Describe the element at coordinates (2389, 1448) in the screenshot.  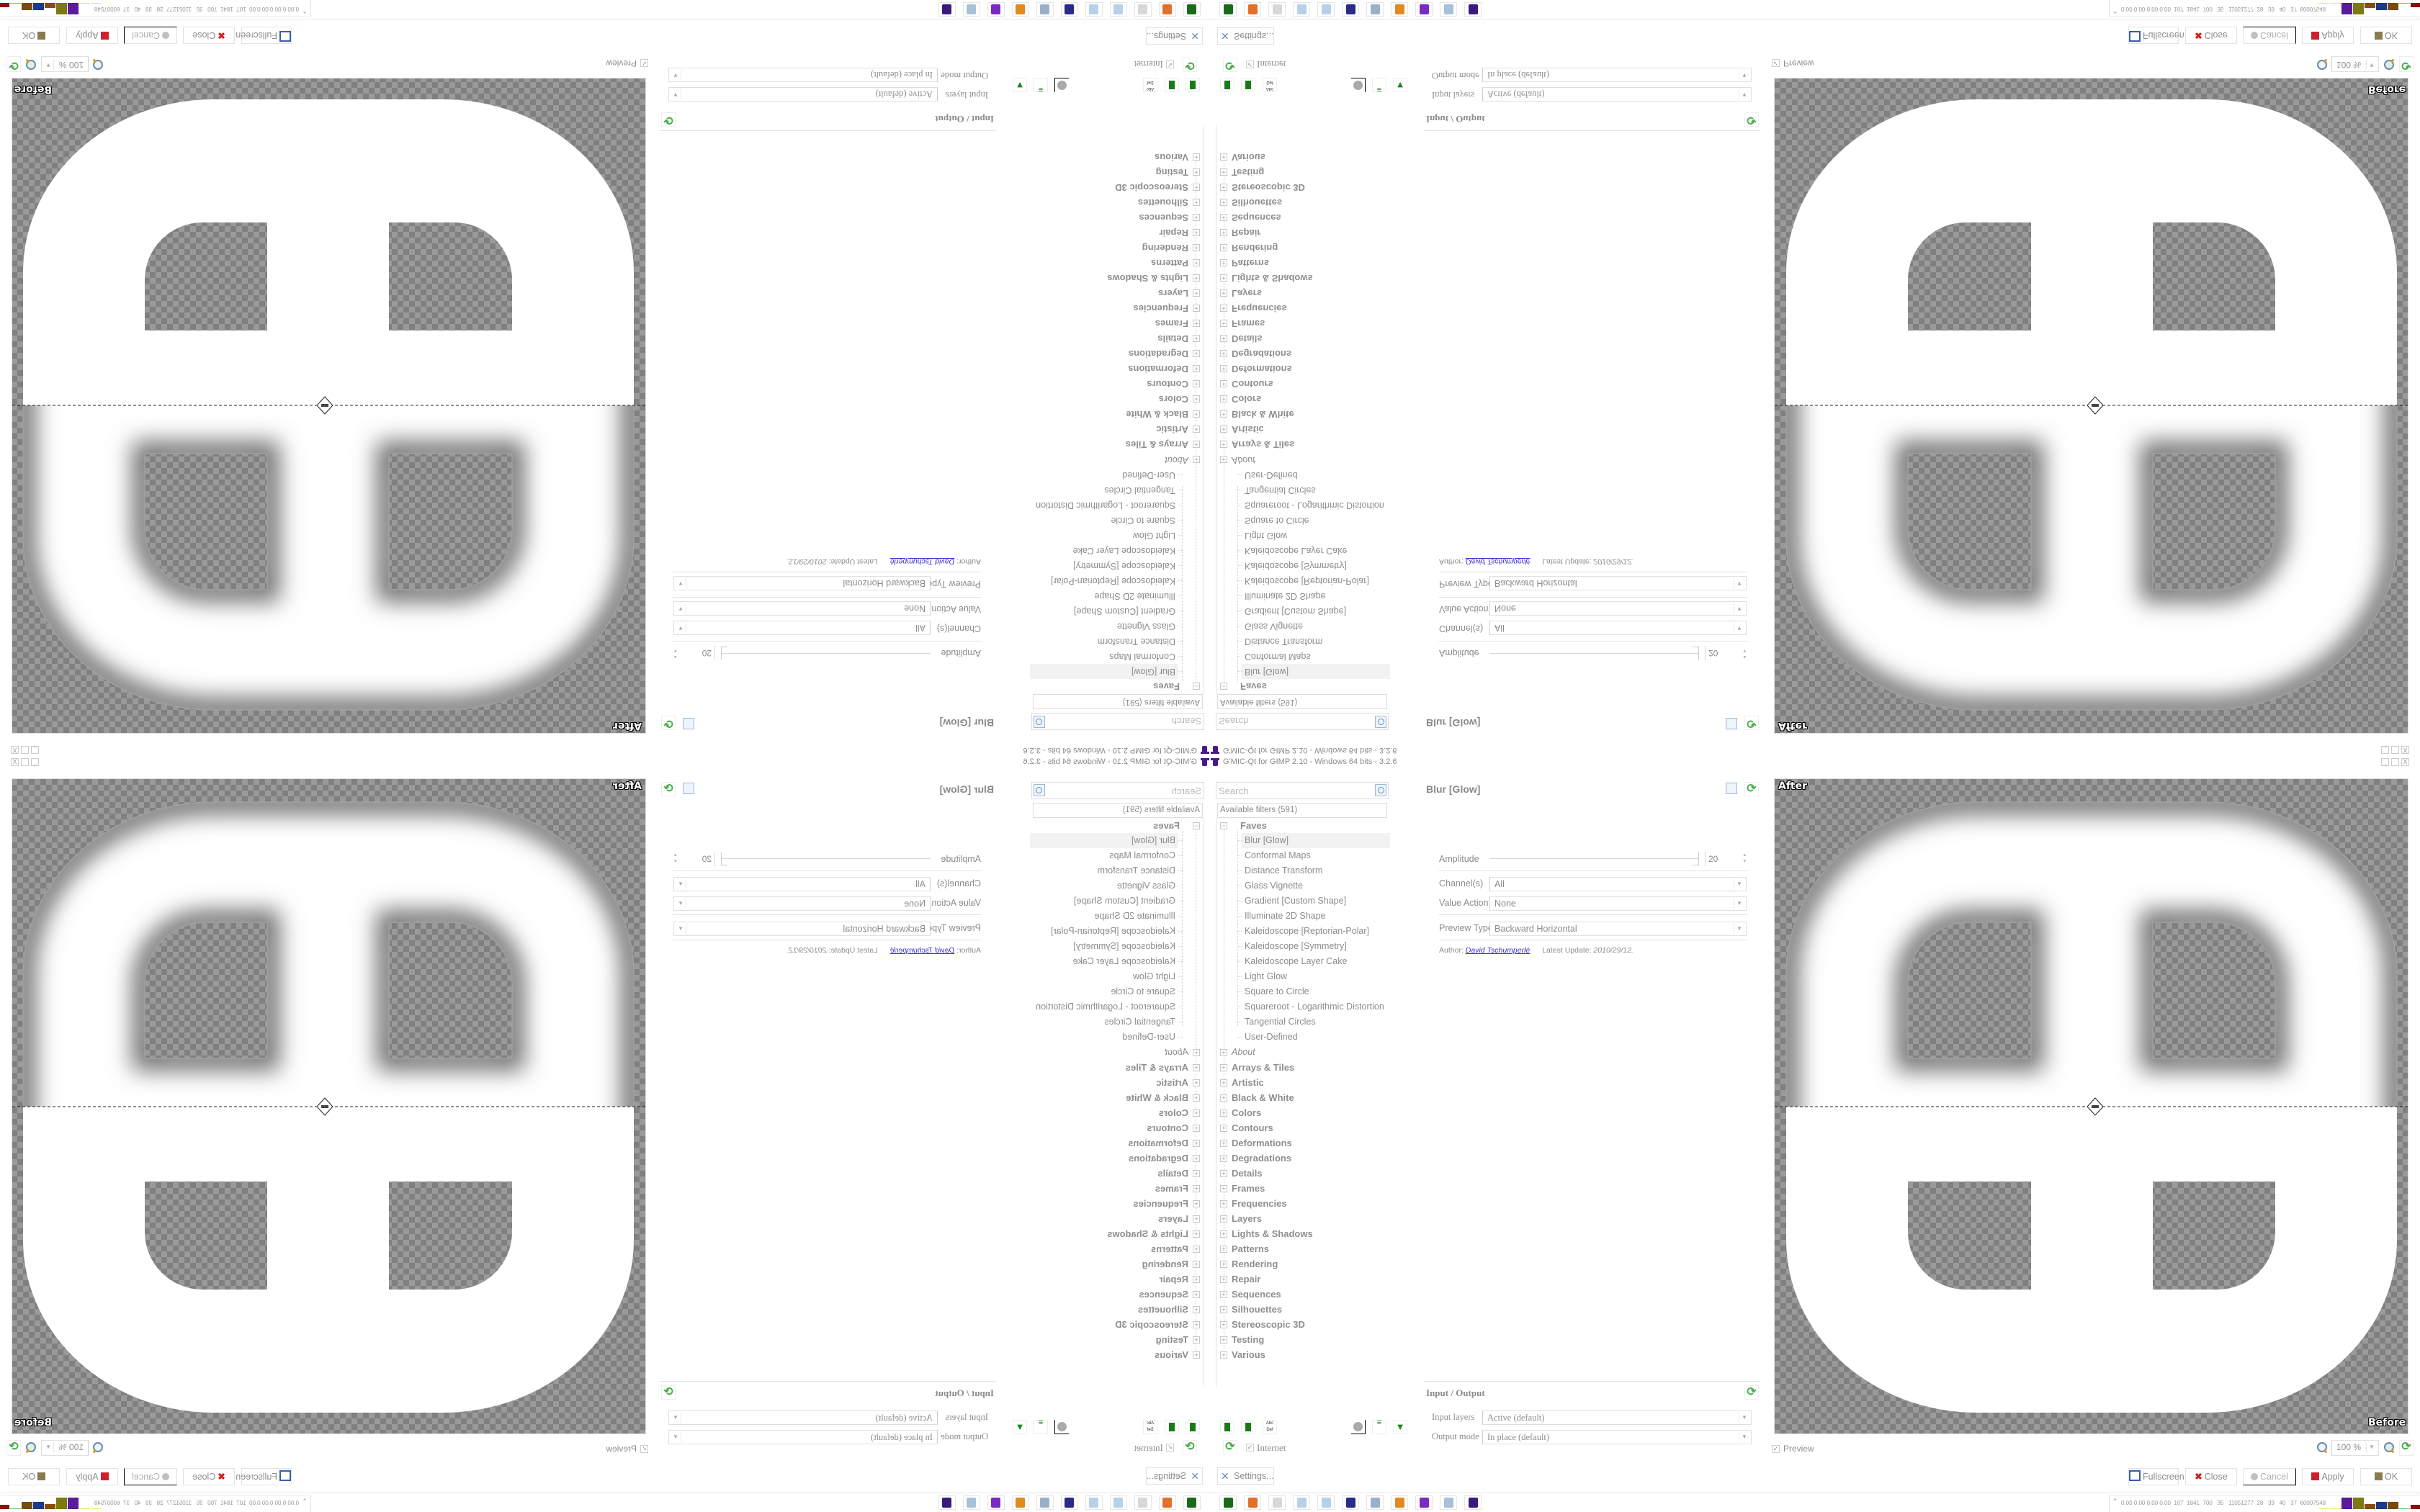
I see `zoom-in-icon` at that location.